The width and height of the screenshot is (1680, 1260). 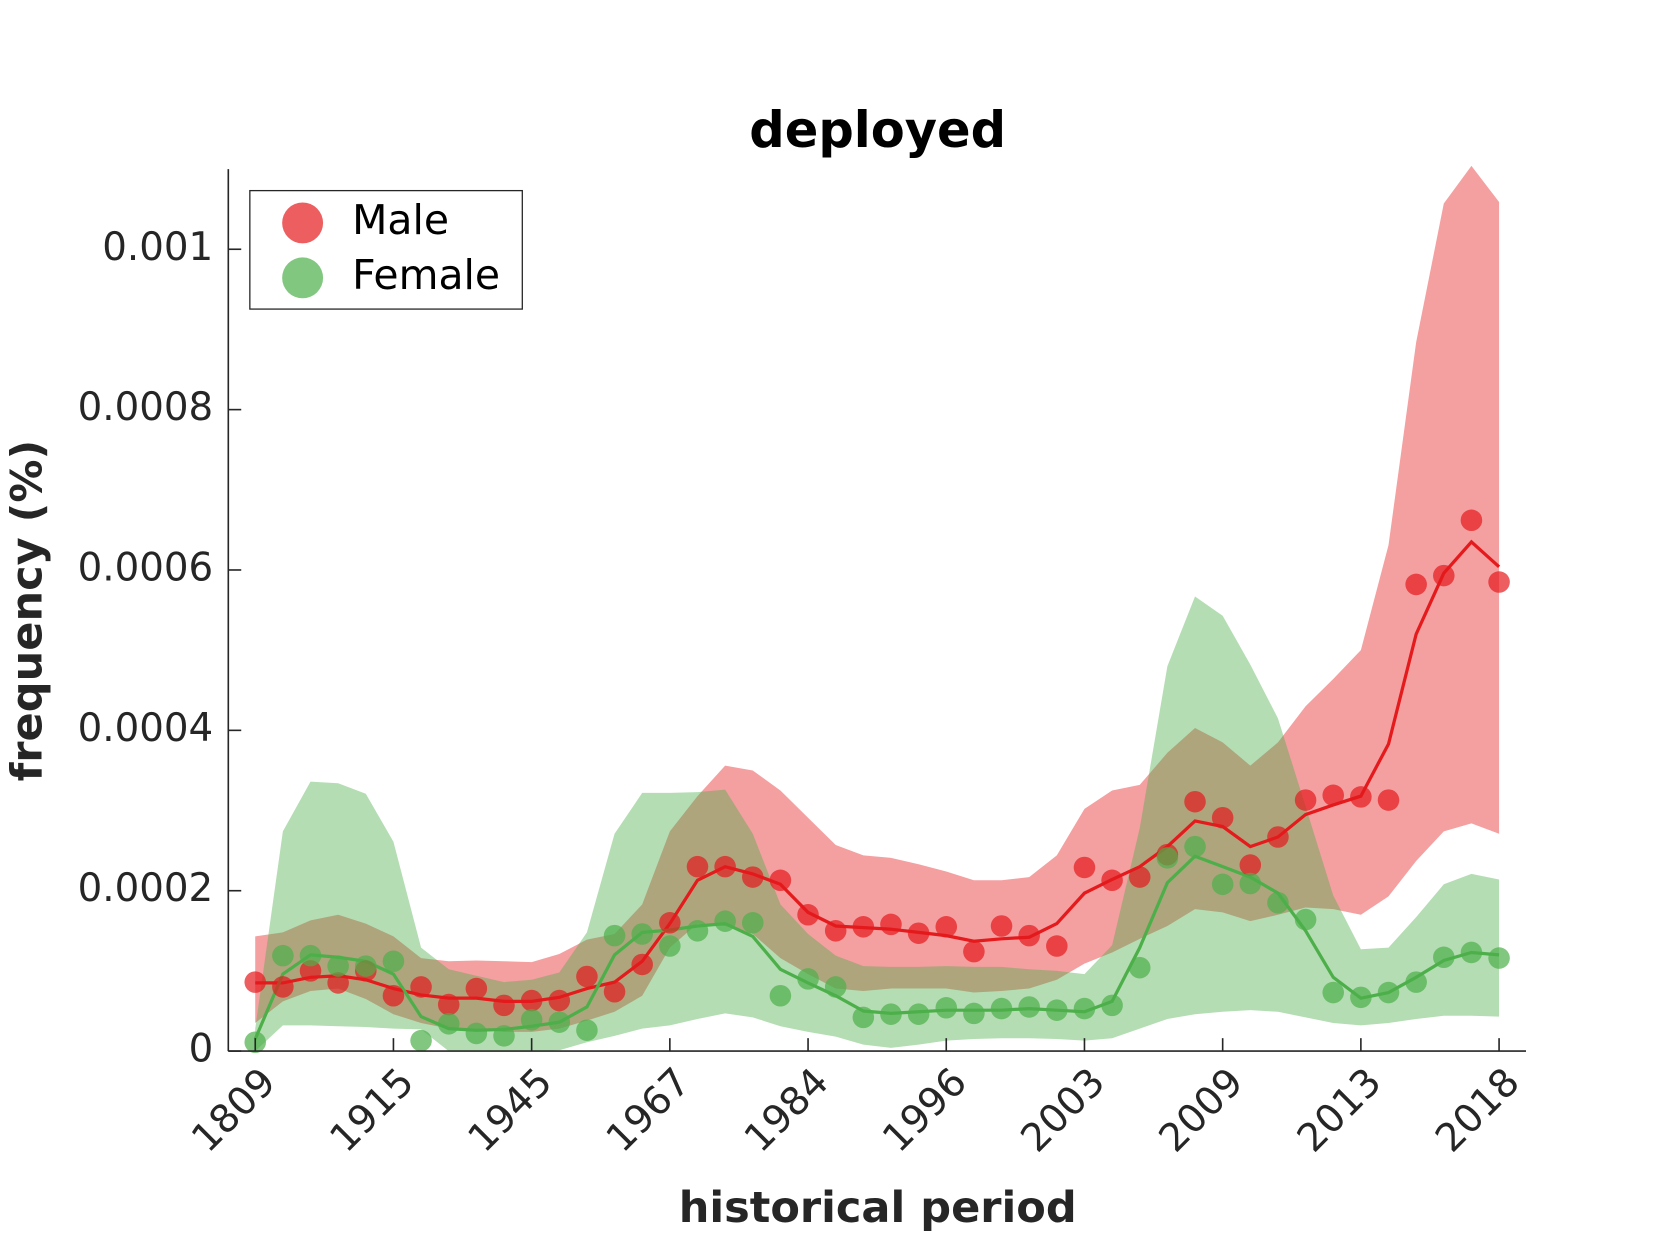 What do you see at coordinates (787, 1111) in the screenshot?
I see `x-tick-label: 1984` at bounding box center [787, 1111].